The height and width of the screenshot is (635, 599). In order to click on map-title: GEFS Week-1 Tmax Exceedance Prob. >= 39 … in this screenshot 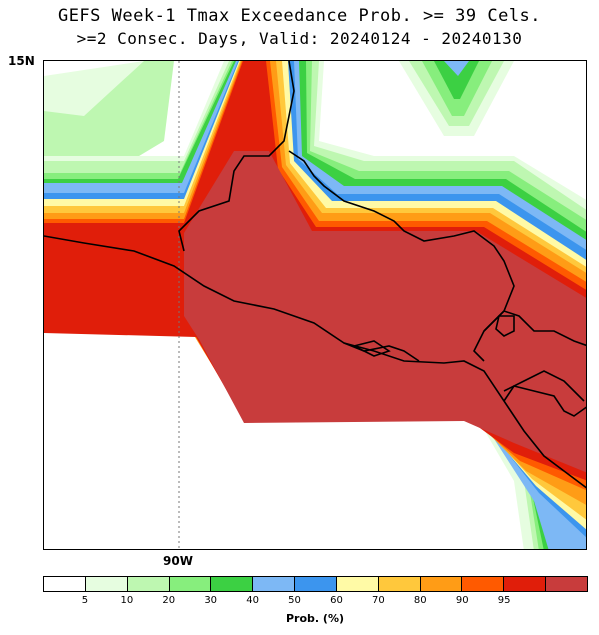, I will do `click(299, 16)`.